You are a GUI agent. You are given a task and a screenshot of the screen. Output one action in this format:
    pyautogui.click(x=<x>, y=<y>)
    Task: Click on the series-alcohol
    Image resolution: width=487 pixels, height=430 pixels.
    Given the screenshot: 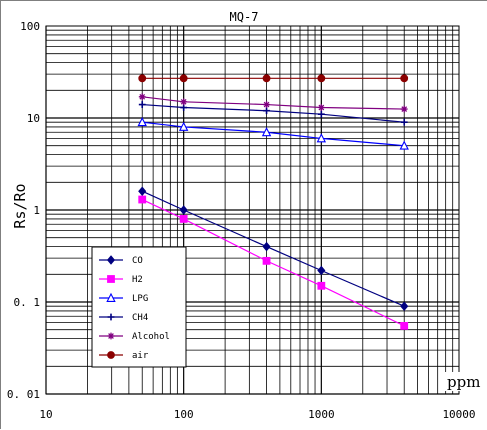 What is the action you would take?
    pyautogui.click(x=273, y=103)
    